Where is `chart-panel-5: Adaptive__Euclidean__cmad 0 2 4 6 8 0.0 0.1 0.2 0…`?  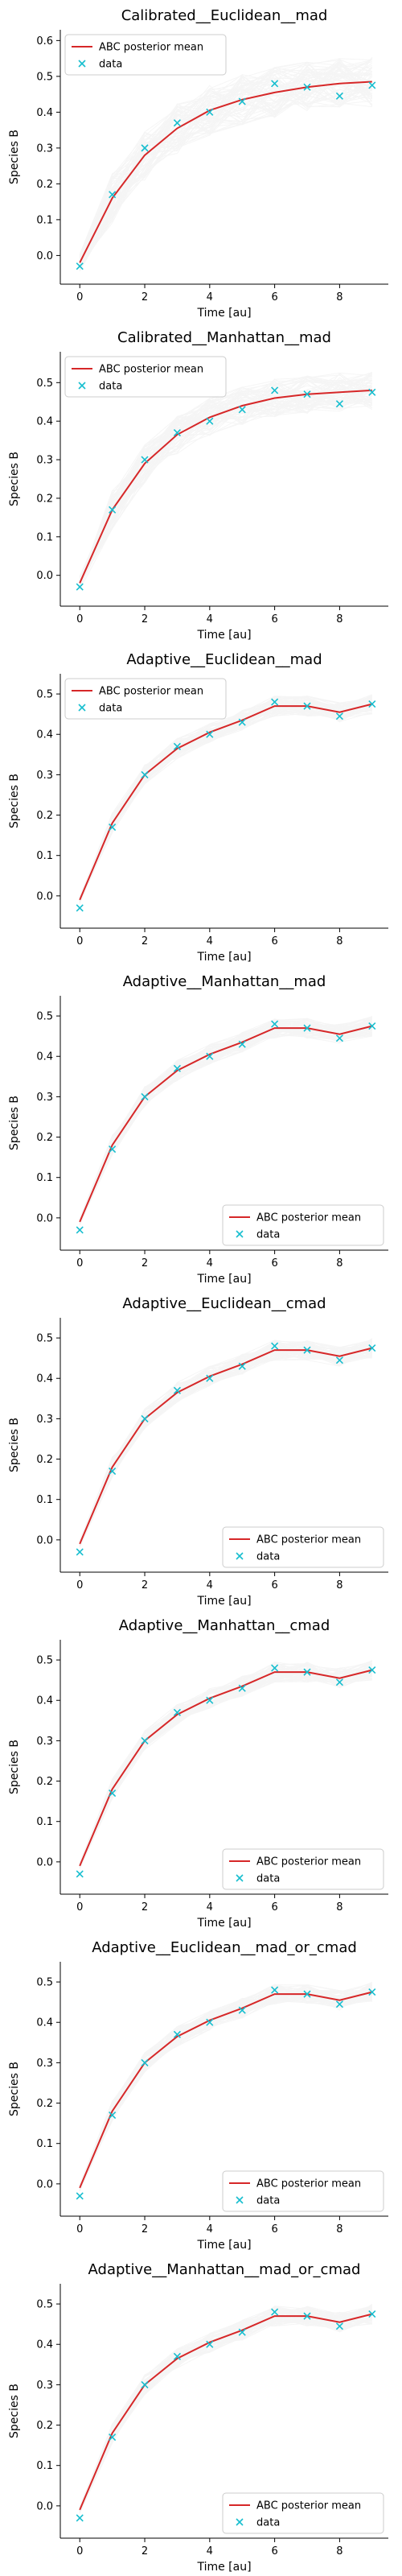
chart-panel-5: Adaptive__Euclidean__cmad 0 2 4 6 8 0.0 0.1 0.2 0… is located at coordinates (198, 1451).